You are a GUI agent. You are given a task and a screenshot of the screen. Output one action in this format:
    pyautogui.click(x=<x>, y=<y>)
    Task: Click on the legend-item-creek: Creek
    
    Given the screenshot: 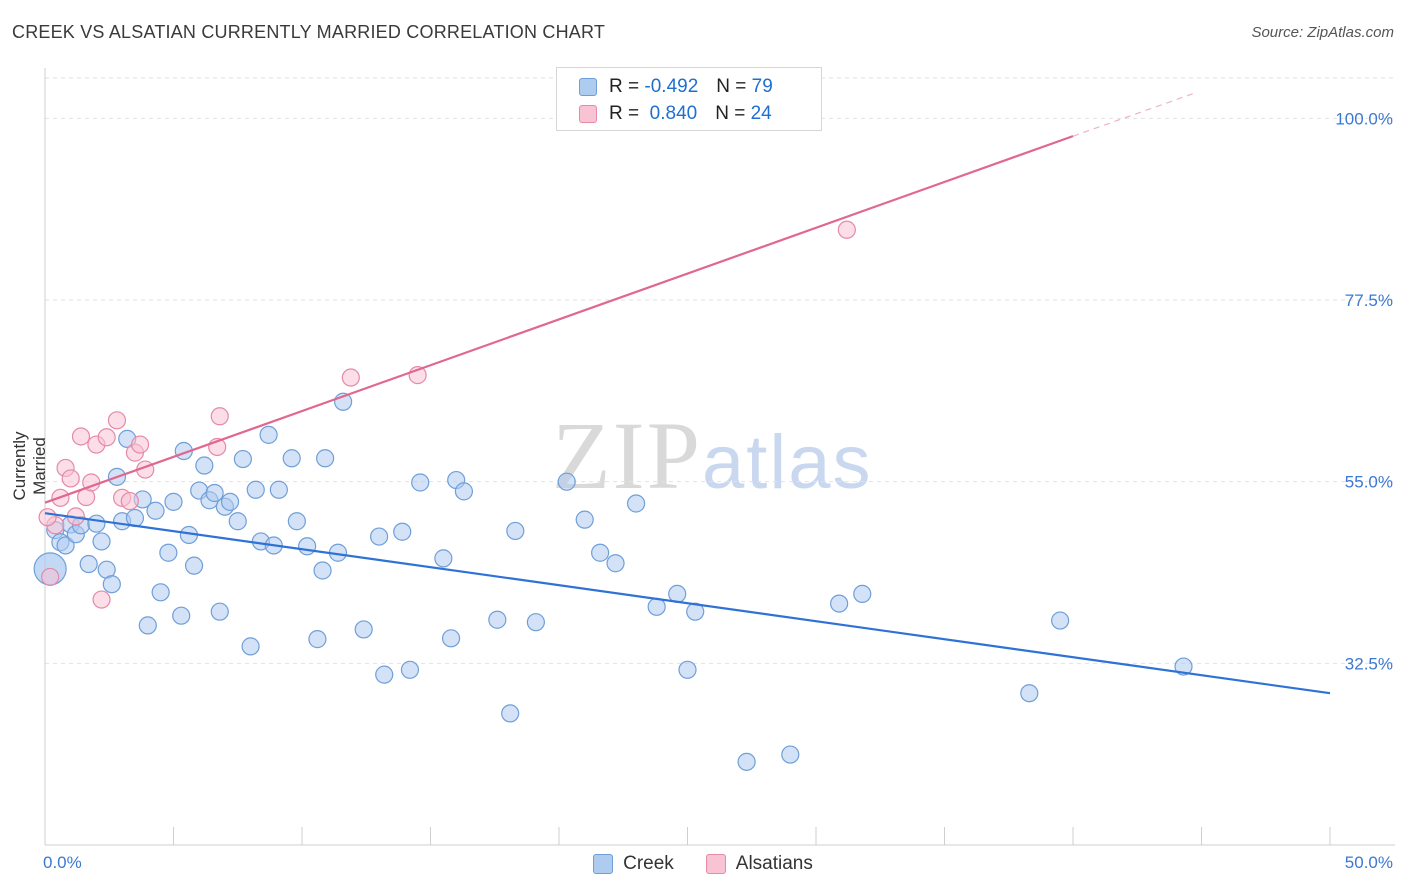 What is the action you would take?
    pyautogui.click(x=633, y=864)
    